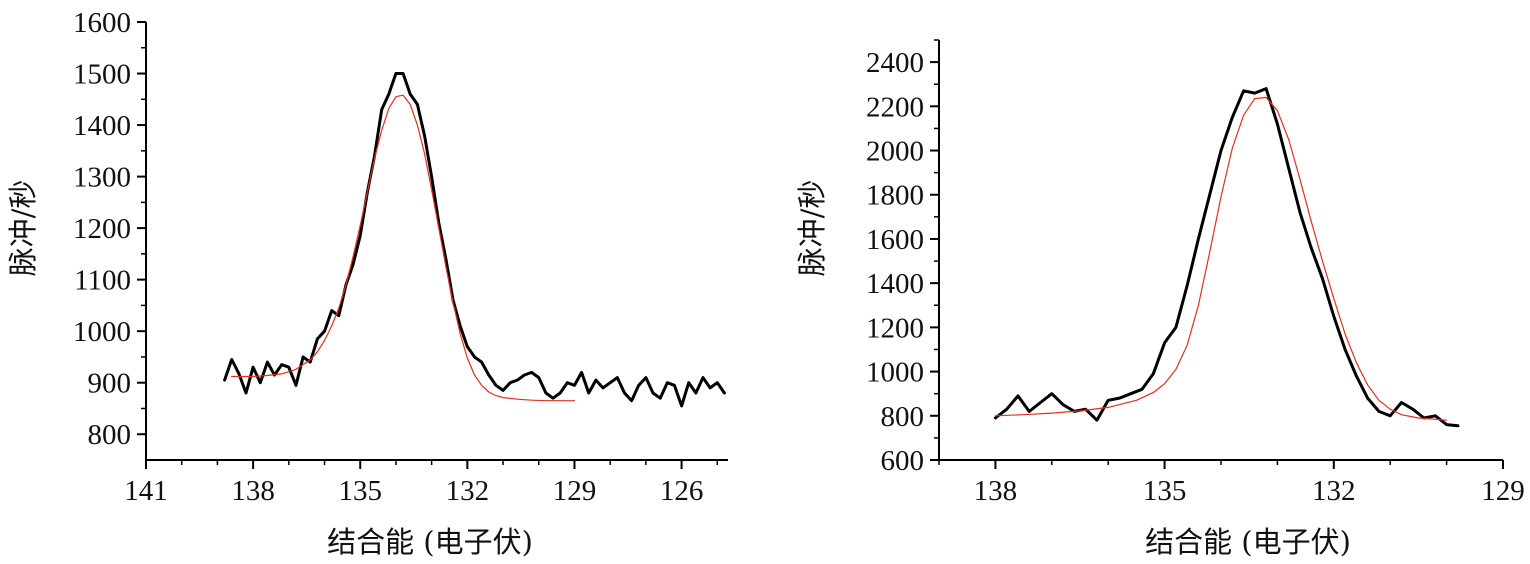 This screenshot has height=564, width=1530. I want to click on y-tick-label: 2200, so click(895, 107).